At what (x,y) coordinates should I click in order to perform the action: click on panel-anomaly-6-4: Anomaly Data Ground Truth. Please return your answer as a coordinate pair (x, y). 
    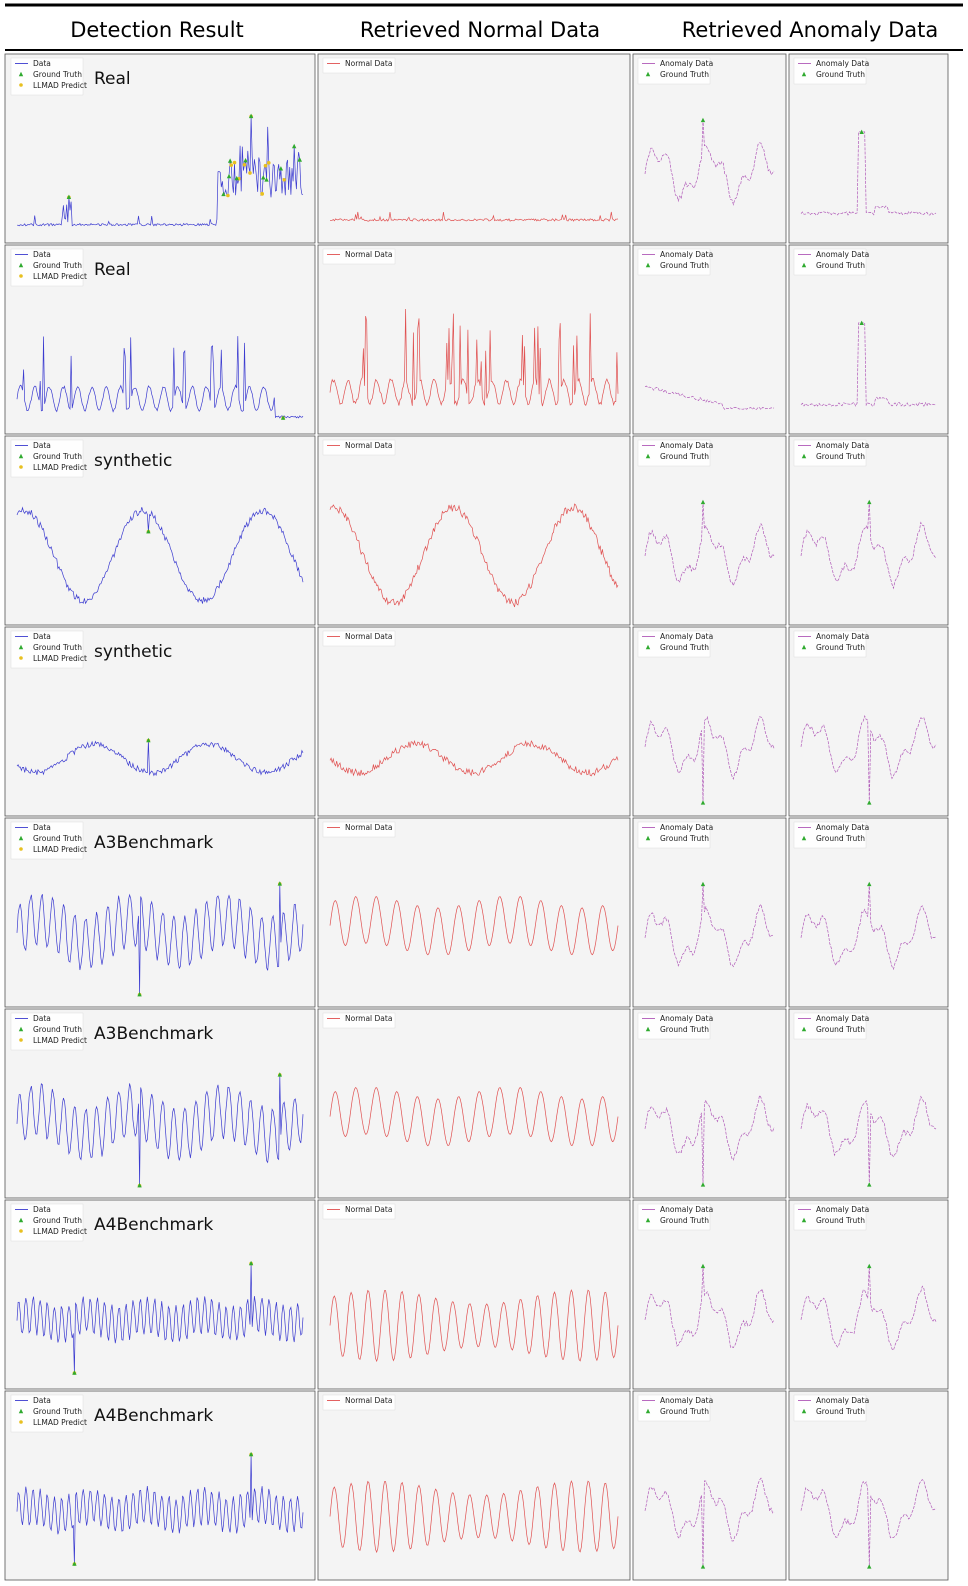
    Looking at the image, I should click on (868, 1103).